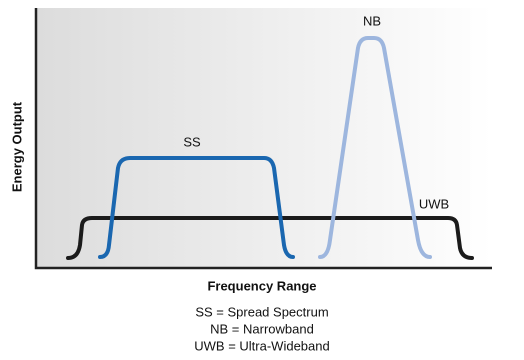  Describe the element at coordinates (261, 285) in the screenshot. I see `x-axis-label: Frequency Range` at that location.